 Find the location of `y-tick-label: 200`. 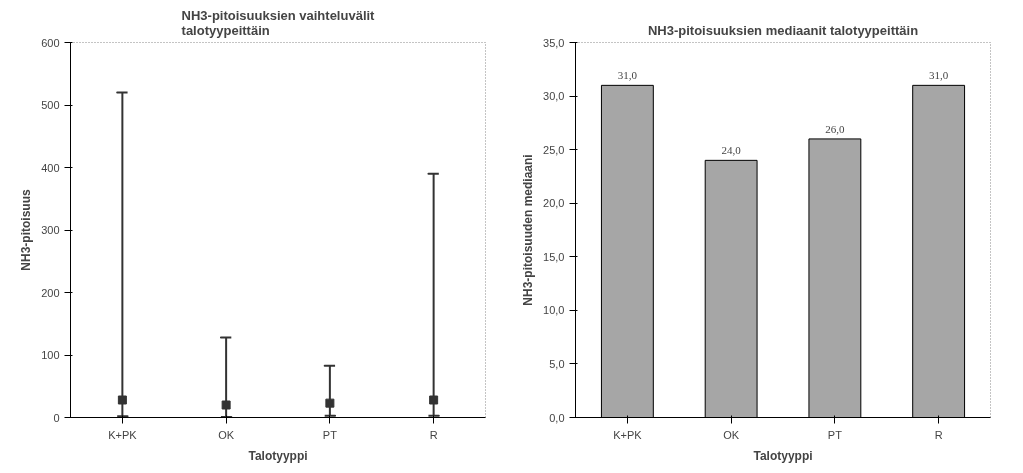

y-tick-label: 200 is located at coordinates (50, 292).